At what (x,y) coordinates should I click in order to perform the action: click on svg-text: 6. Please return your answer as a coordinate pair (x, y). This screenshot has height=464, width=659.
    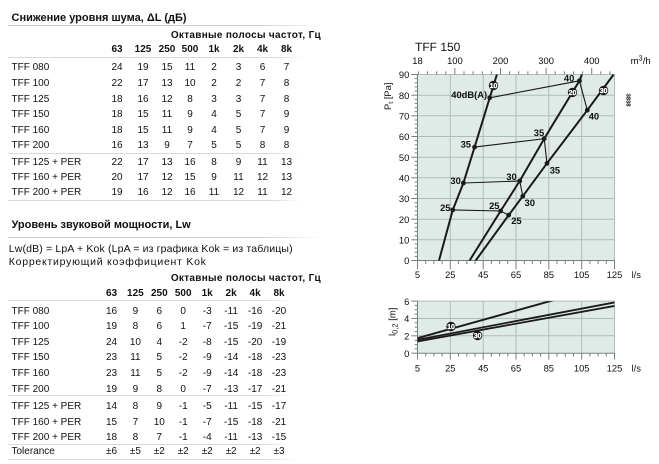
    Looking at the image, I should click on (406, 301).